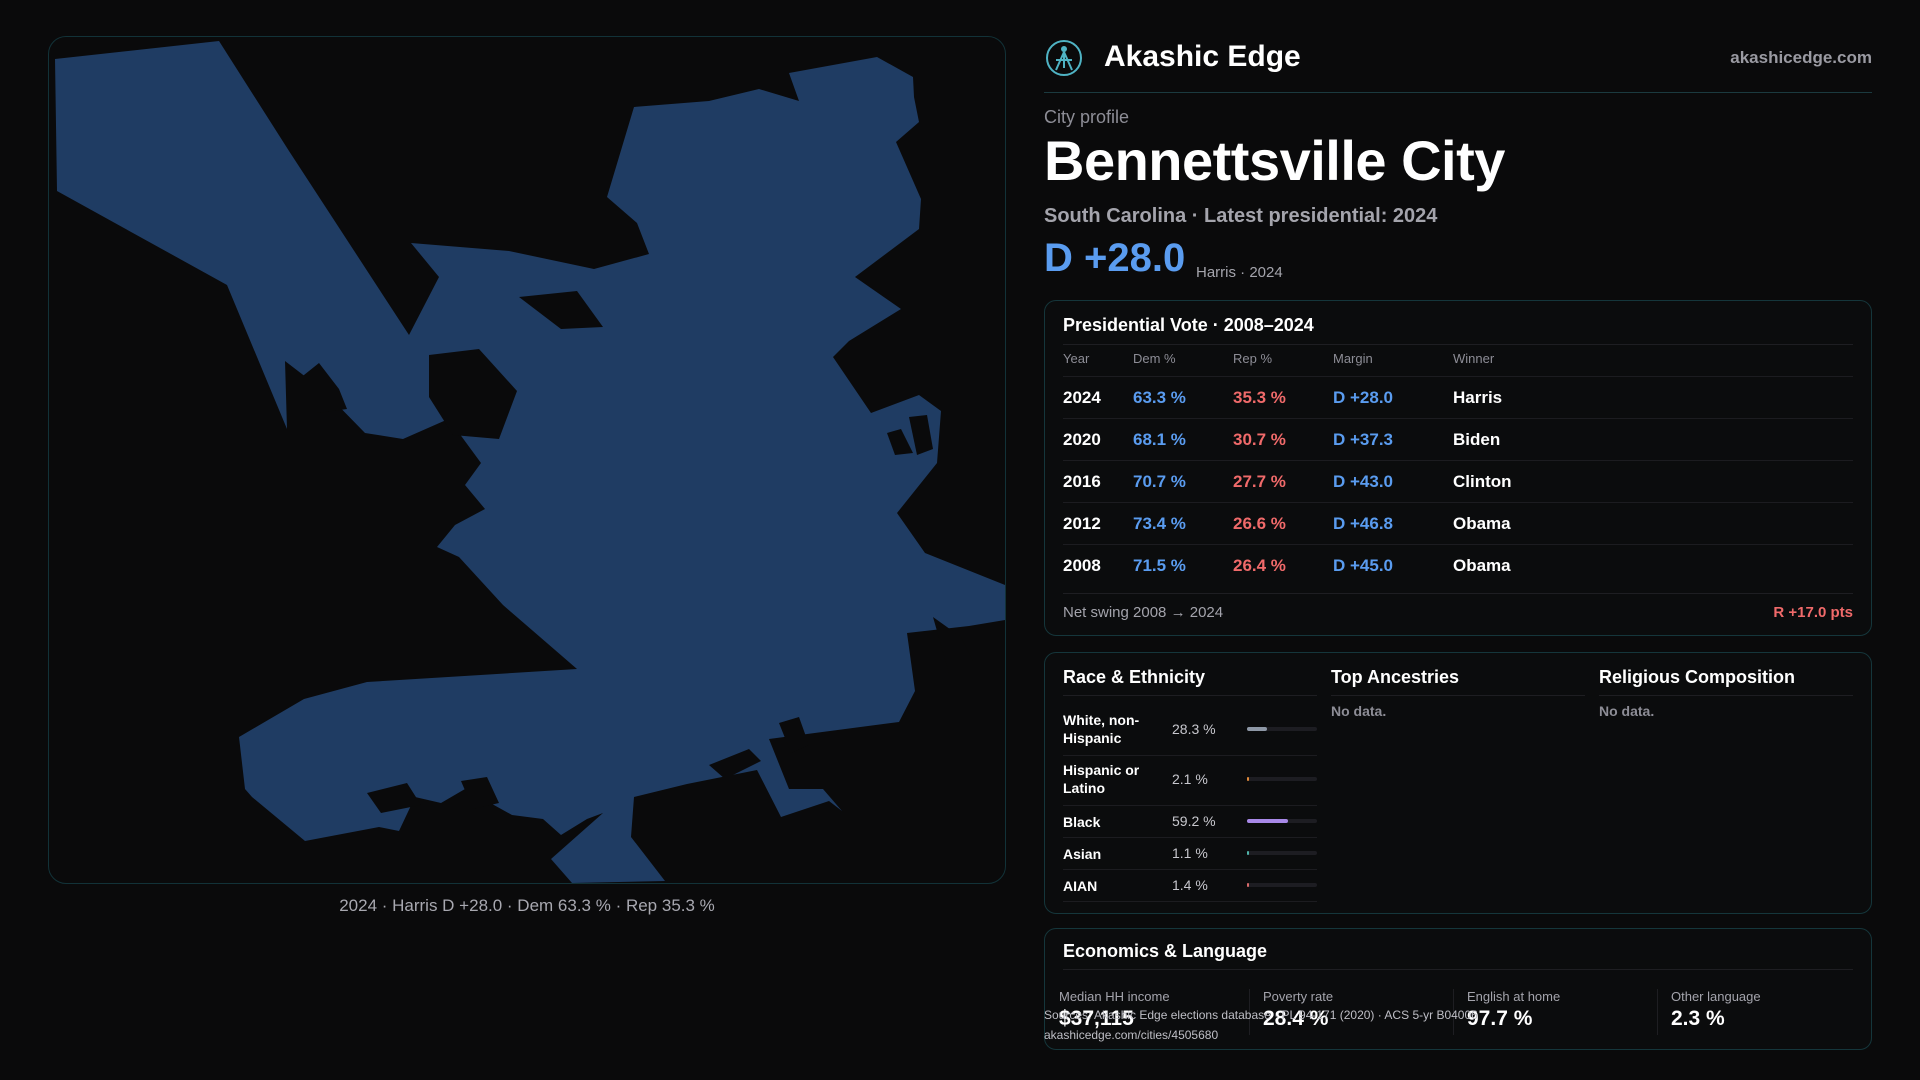 The height and width of the screenshot is (1080, 1920). What do you see at coordinates (1482, 481) in the screenshot?
I see `winner-cell: Clinton` at bounding box center [1482, 481].